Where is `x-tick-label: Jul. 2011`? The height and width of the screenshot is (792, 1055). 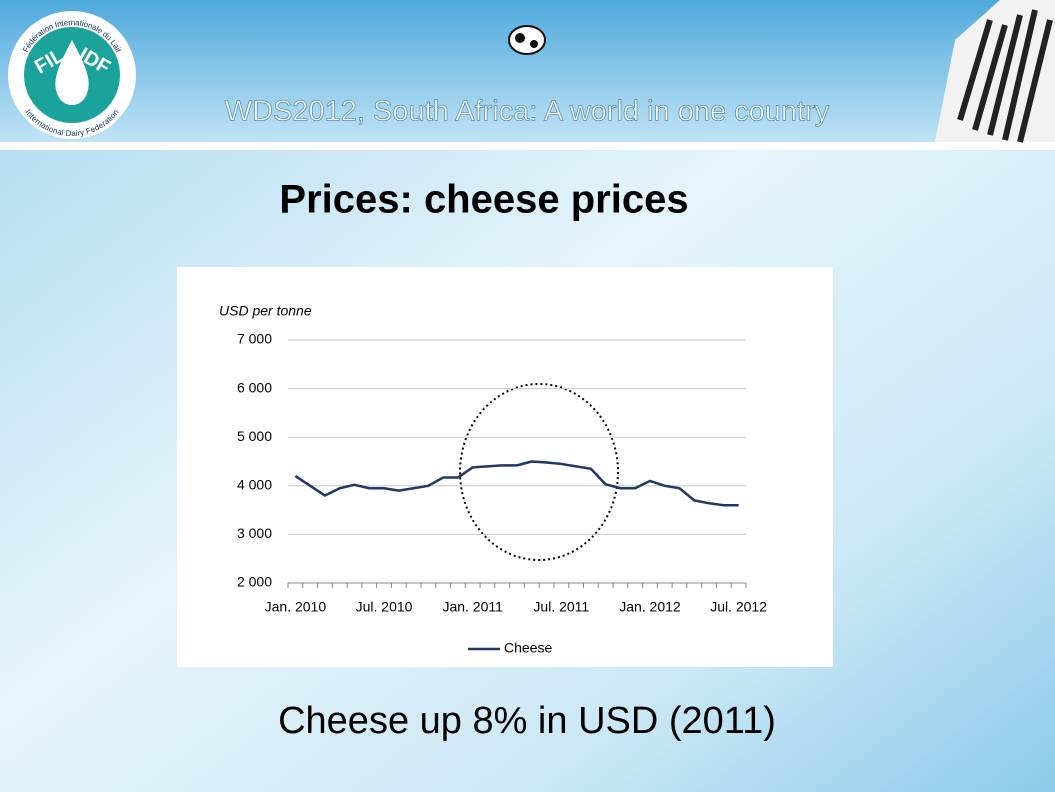
x-tick-label: Jul. 2011 is located at coordinates (561, 607).